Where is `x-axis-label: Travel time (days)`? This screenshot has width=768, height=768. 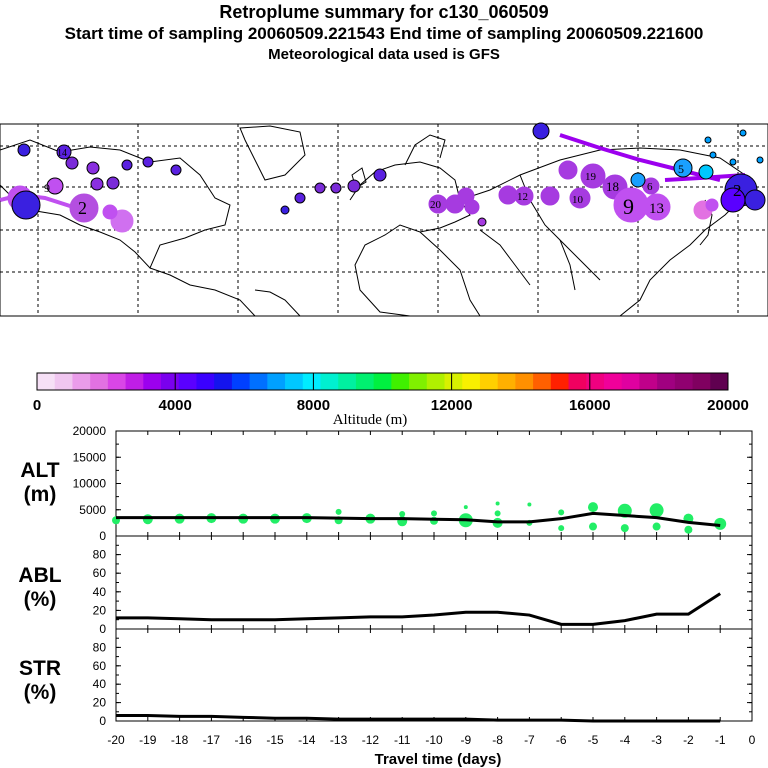 x-axis-label: Travel time (days) is located at coordinates (438, 759).